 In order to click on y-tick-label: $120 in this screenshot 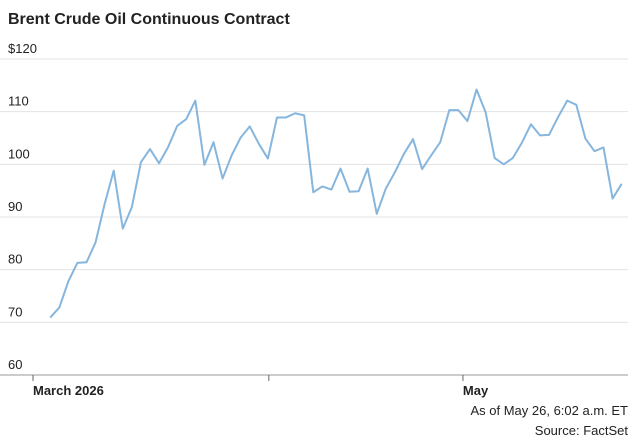, I will do `click(22, 48)`.